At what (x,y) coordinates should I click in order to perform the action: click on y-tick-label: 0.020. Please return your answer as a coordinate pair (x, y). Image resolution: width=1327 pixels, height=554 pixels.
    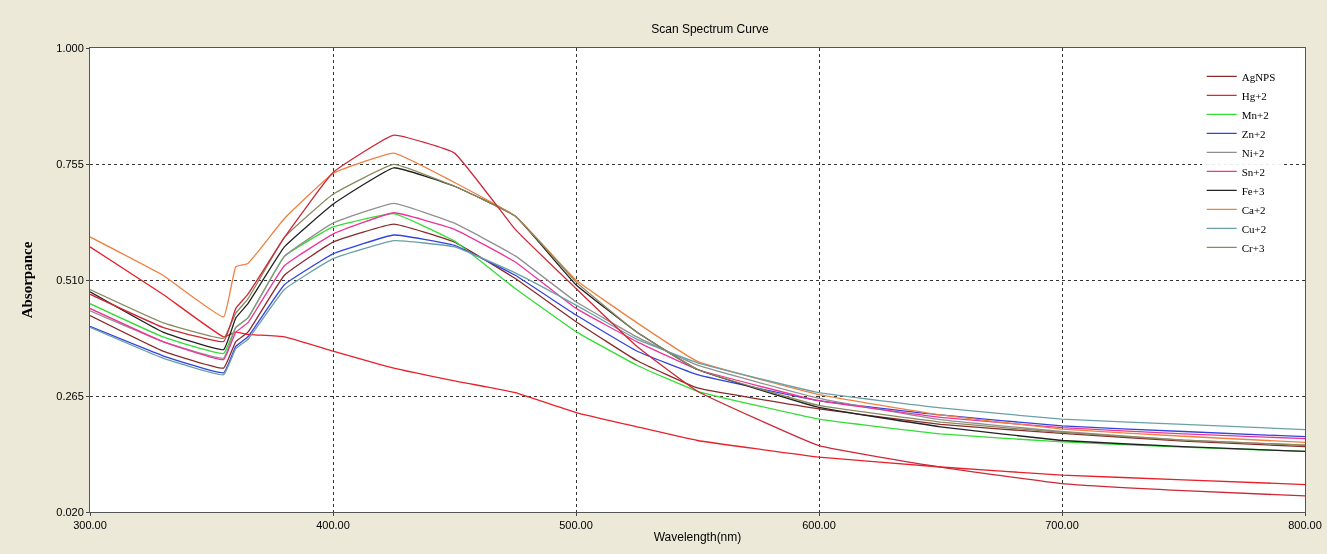
    Looking at the image, I should click on (70, 511).